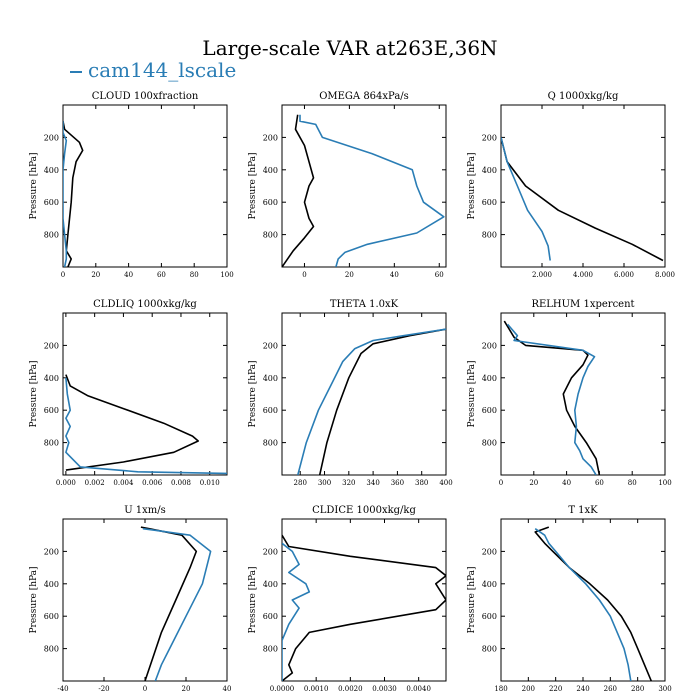 The image size is (700, 700). Describe the element at coordinates (528, 689) in the screenshot. I see `x-tick-label: 200` at that location.